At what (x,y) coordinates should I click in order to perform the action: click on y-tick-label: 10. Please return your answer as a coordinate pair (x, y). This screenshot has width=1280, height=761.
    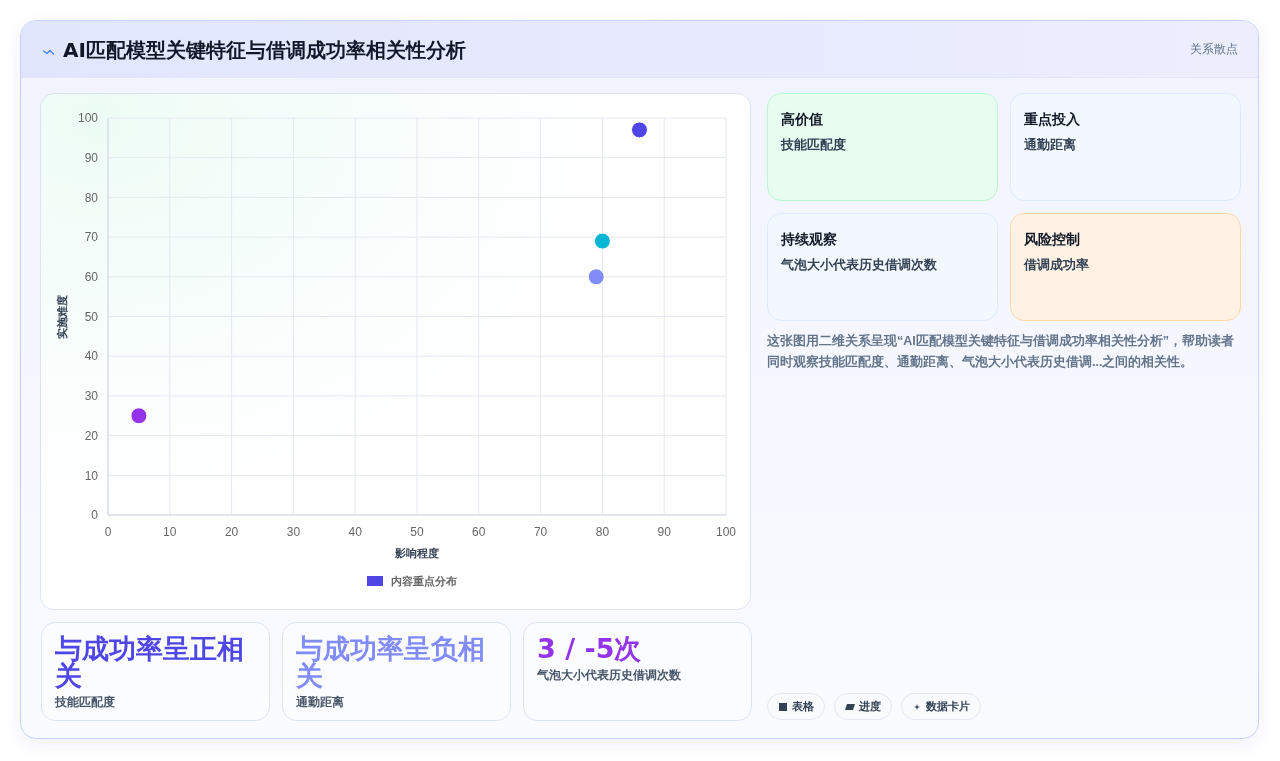
    Looking at the image, I should click on (91, 475).